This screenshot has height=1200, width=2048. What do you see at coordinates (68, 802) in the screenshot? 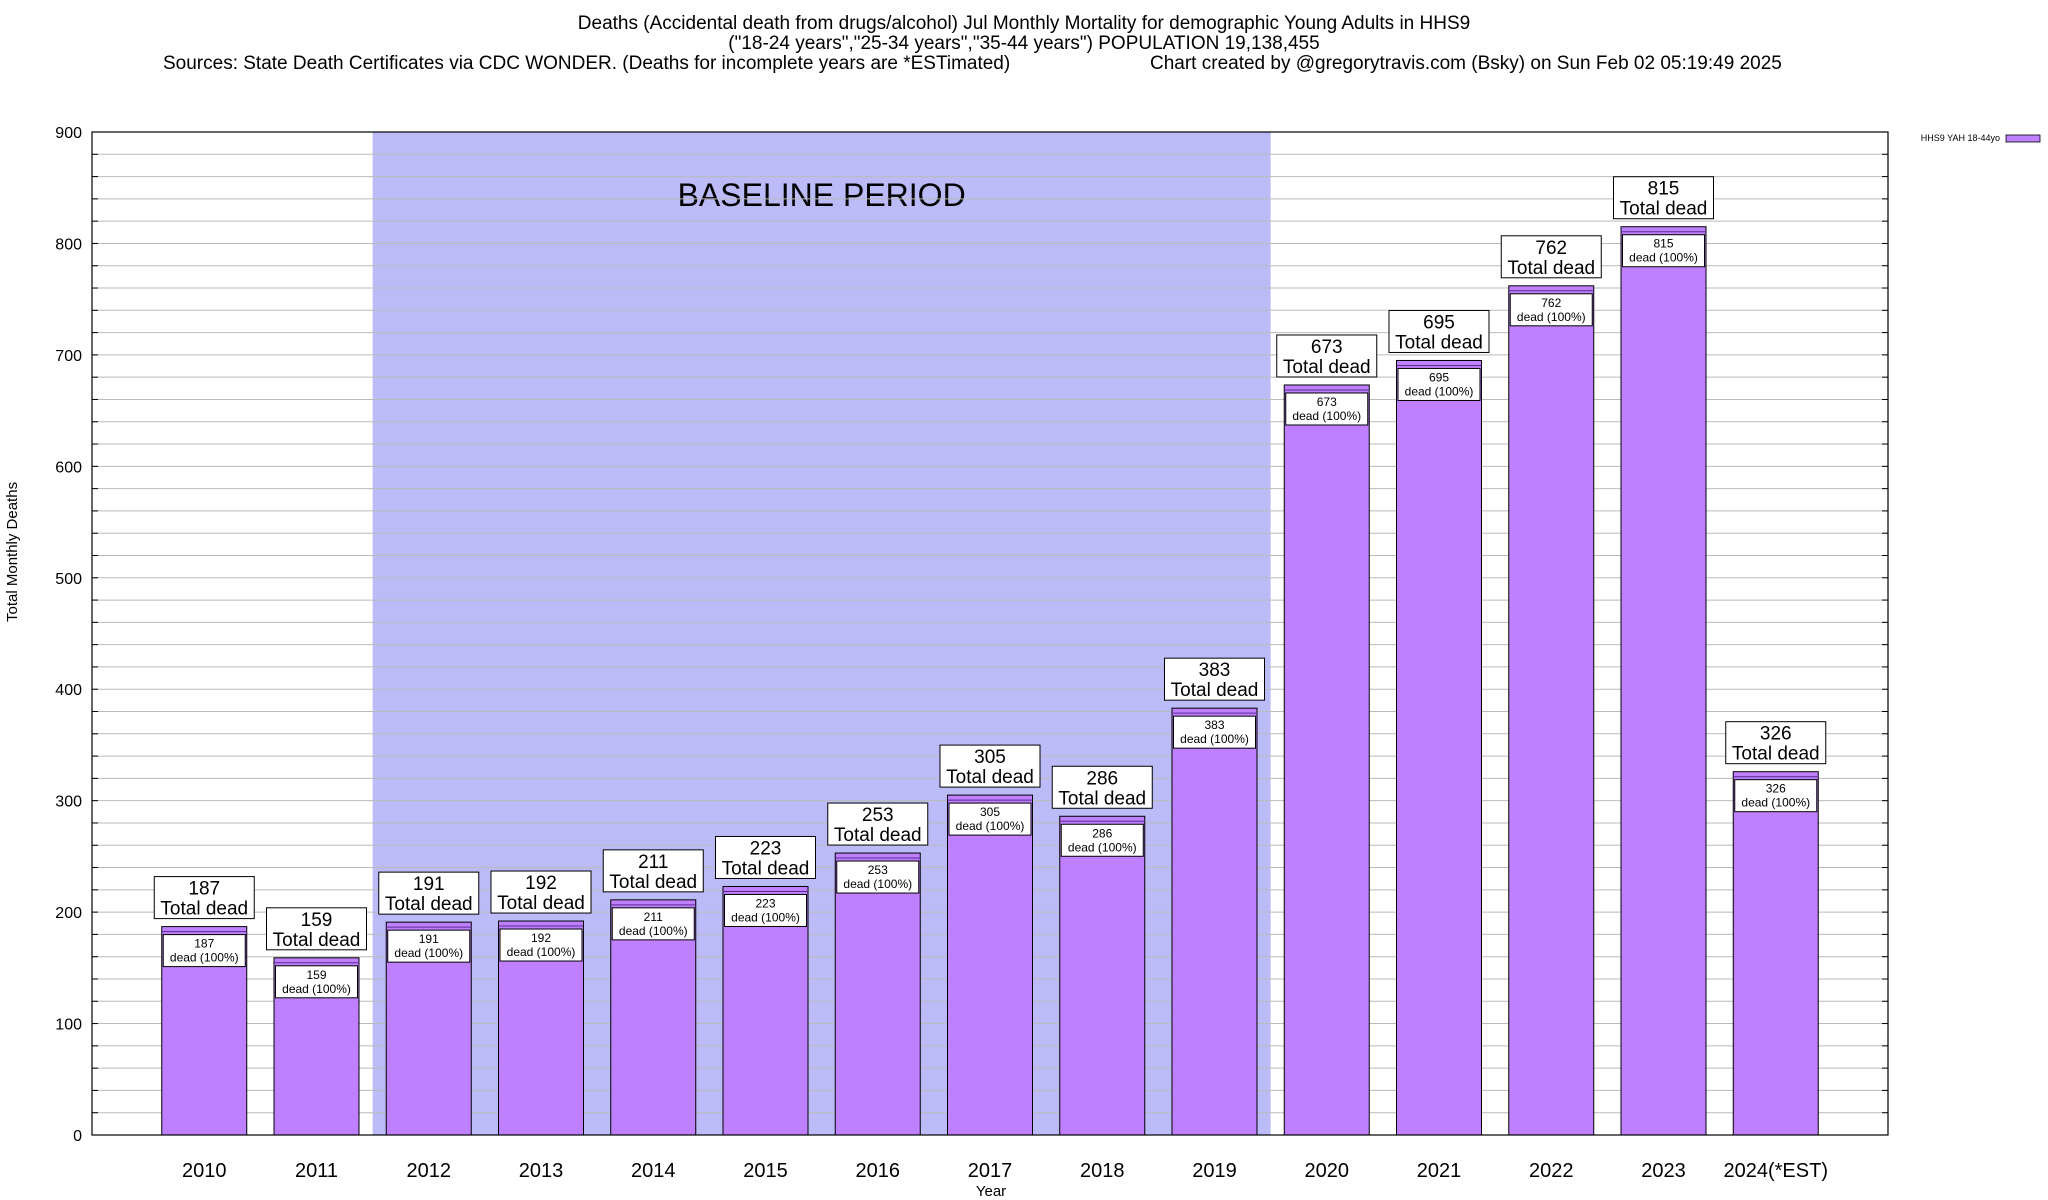
I see `y-tick-label: 300` at bounding box center [68, 802].